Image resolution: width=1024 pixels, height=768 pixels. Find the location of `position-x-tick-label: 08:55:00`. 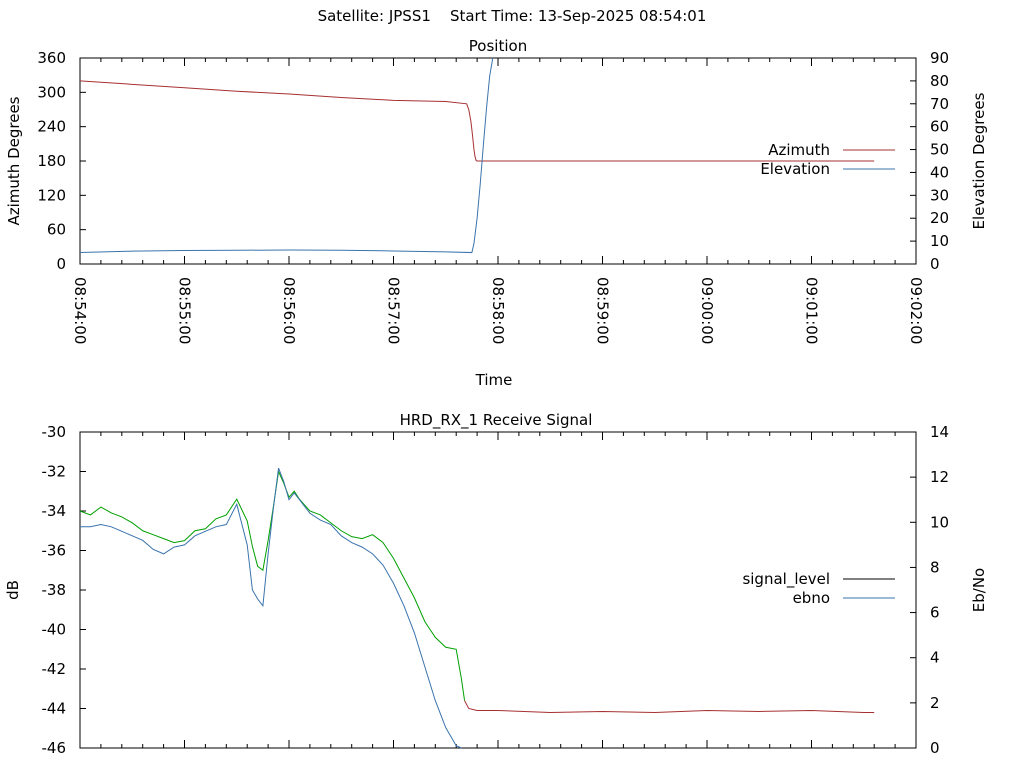

position-x-tick-label: 08:55:00 is located at coordinates (184, 310).